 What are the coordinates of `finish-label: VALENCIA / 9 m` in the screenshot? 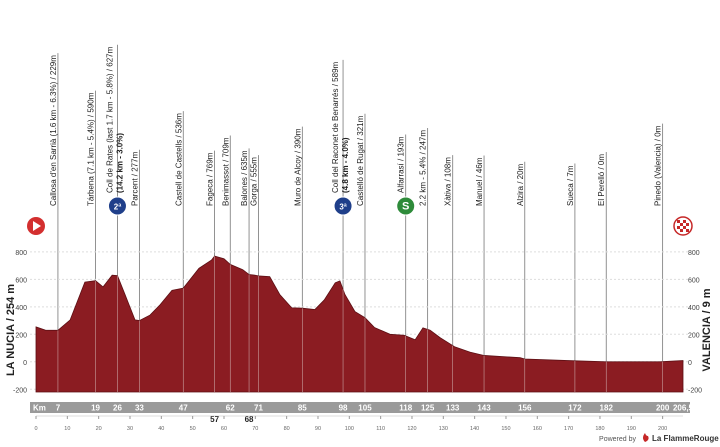 It's located at (707, 329).